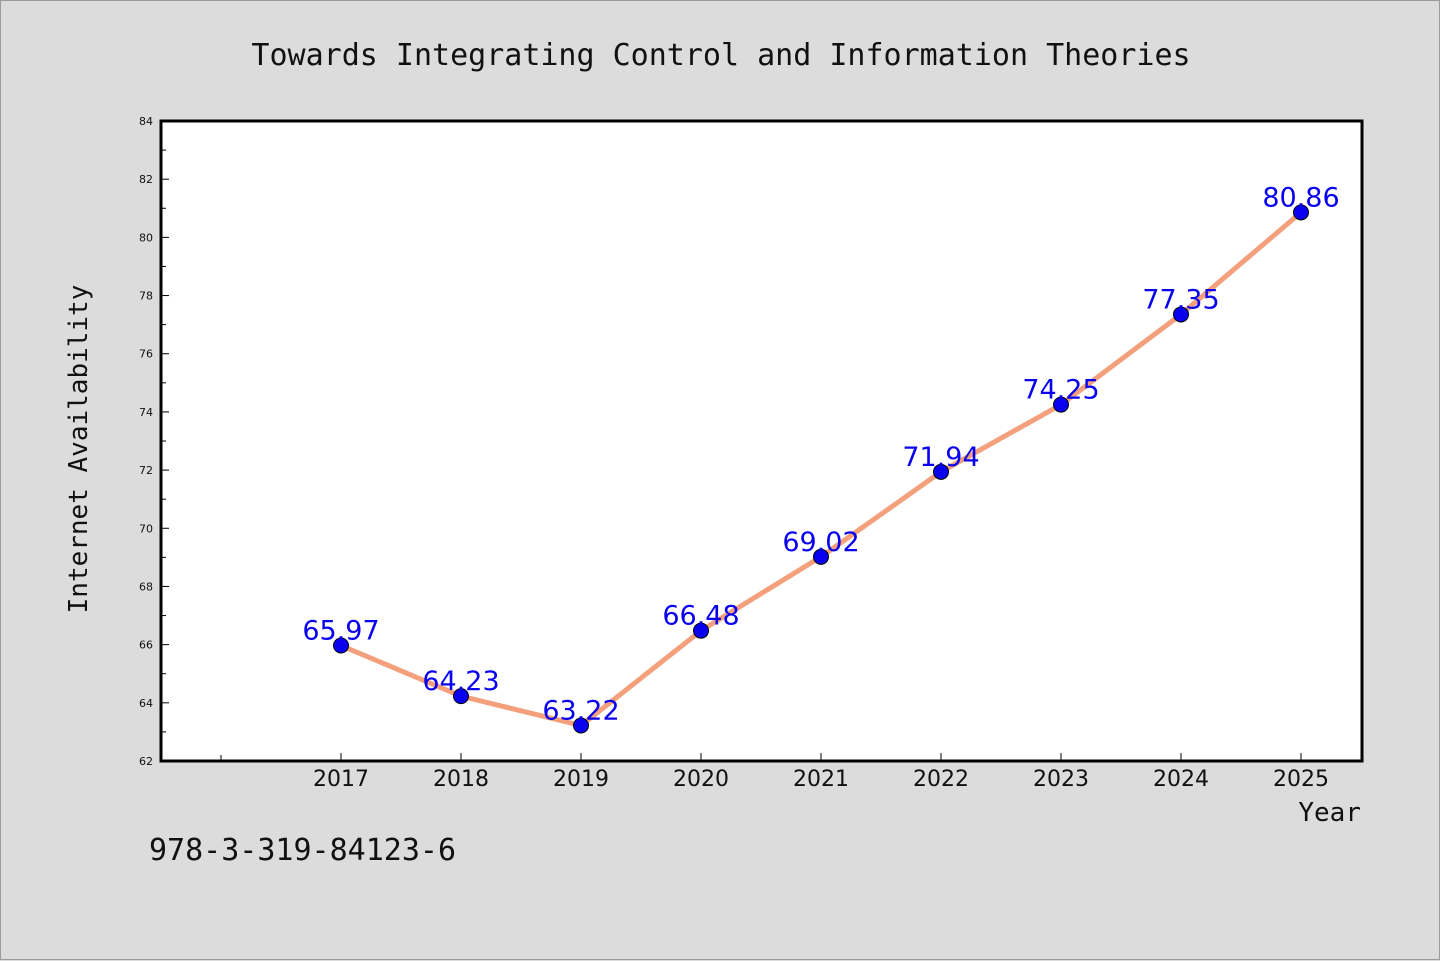 This screenshot has height=961, width=1440. I want to click on y-tick-label: 64, so click(146, 703).